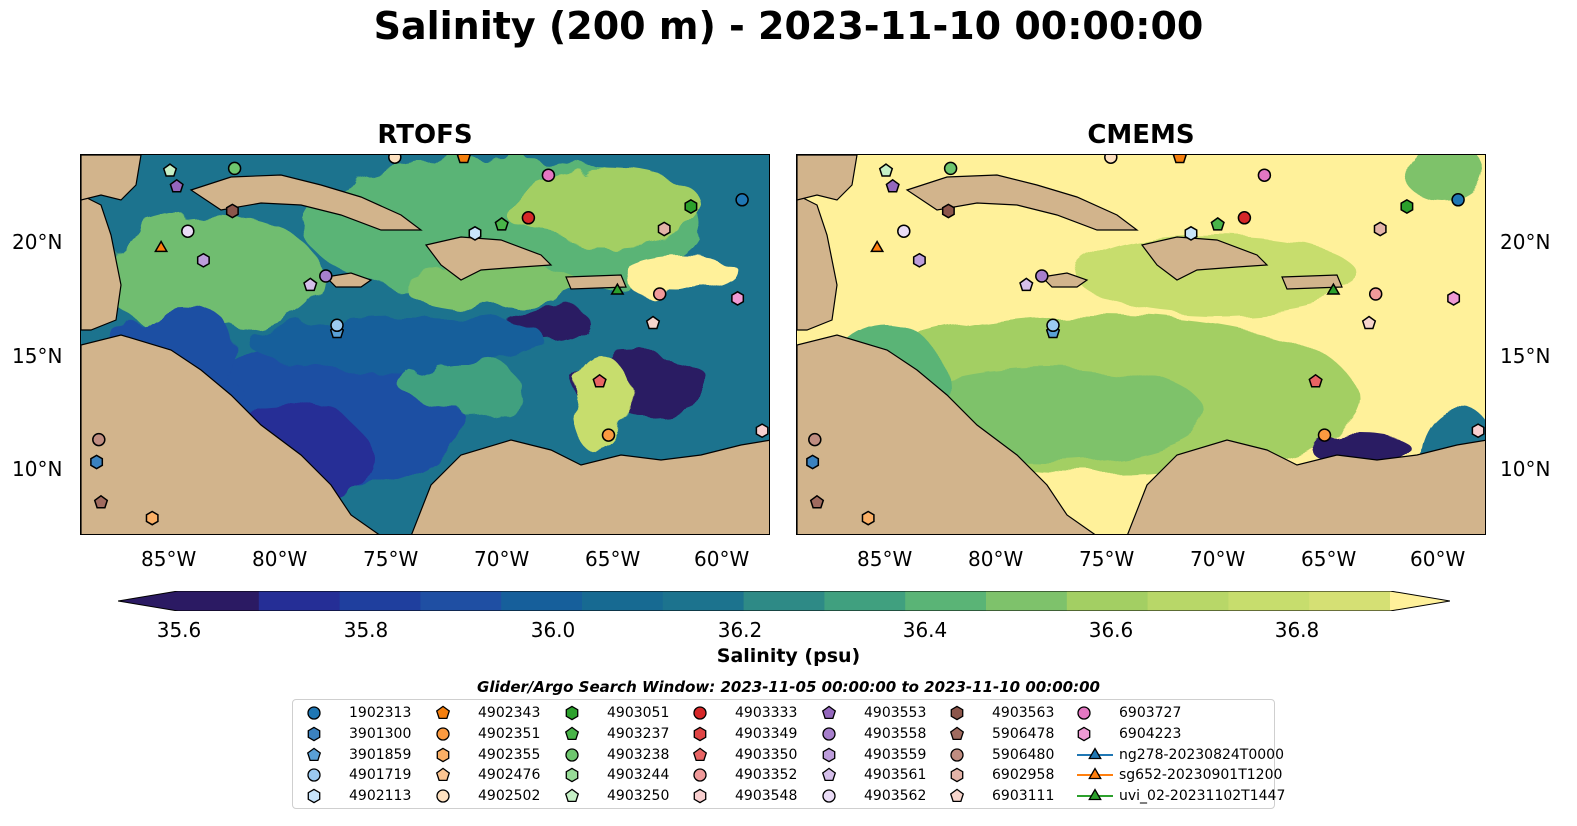 The image size is (1577, 826). Describe the element at coordinates (895, 775) in the screenshot. I see `legend-label: 4903561` at that location.